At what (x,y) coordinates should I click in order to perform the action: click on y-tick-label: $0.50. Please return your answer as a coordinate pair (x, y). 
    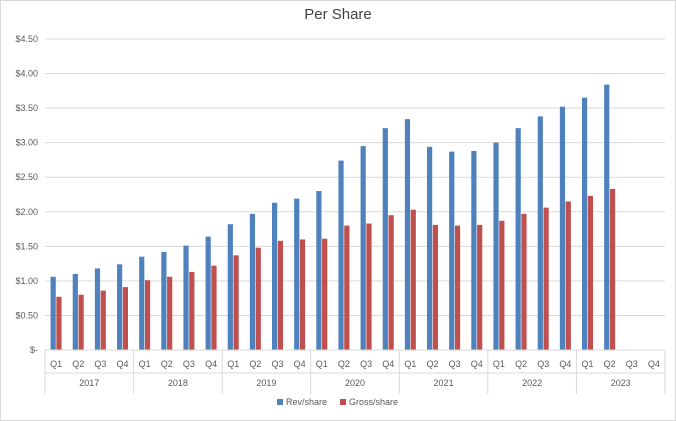
    Looking at the image, I should click on (26, 315).